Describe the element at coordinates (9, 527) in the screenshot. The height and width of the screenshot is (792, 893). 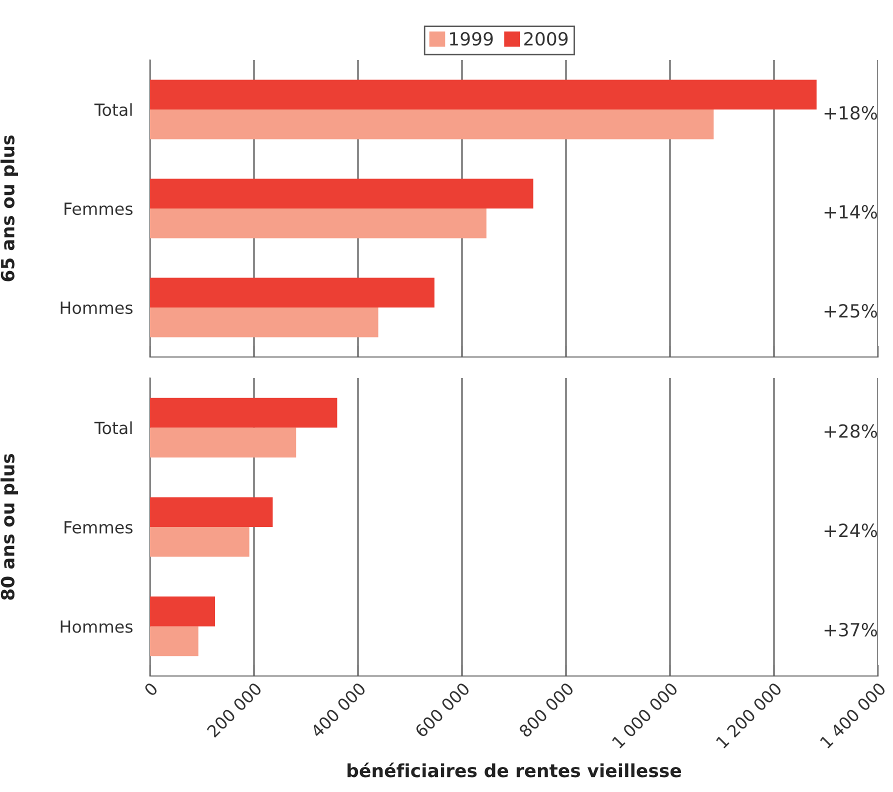
I see `y-axis-title: 80 ans ou plus` at that location.